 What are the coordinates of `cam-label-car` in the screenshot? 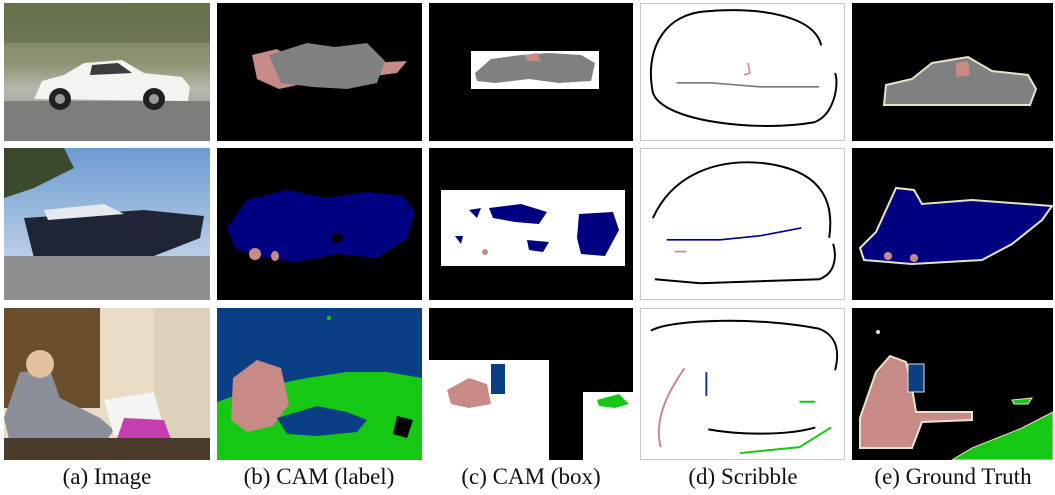 It's located at (319, 72).